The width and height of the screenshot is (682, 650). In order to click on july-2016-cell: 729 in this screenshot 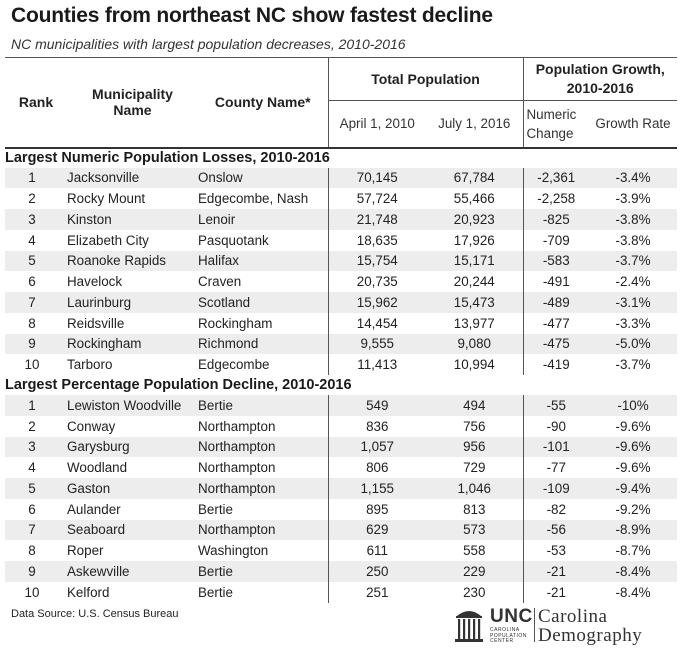, I will do `click(474, 468)`.